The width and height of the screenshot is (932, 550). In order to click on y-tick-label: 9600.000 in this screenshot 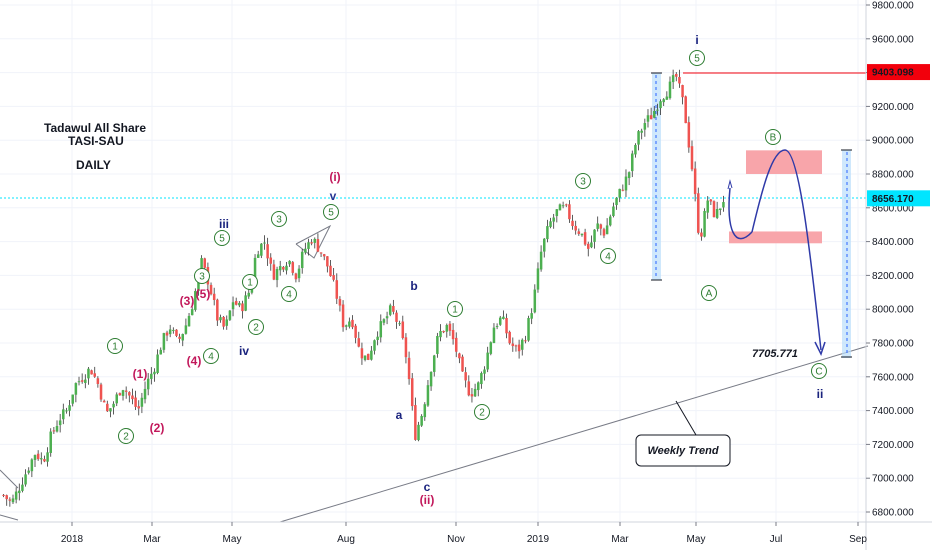, I will do `click(893, 39)`.